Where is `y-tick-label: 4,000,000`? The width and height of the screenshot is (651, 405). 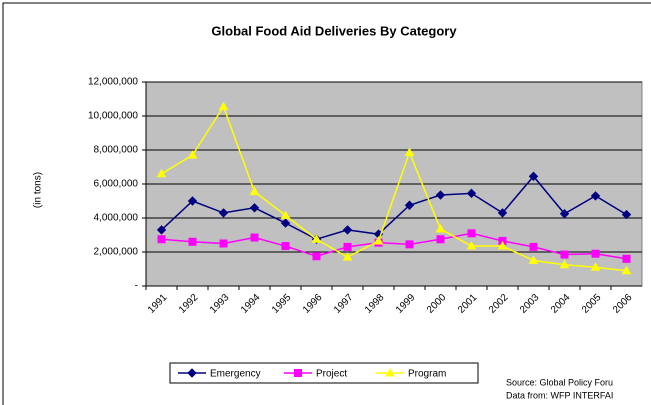
y-tick-label: 4,000,000 is located at coordinates (116, 218).